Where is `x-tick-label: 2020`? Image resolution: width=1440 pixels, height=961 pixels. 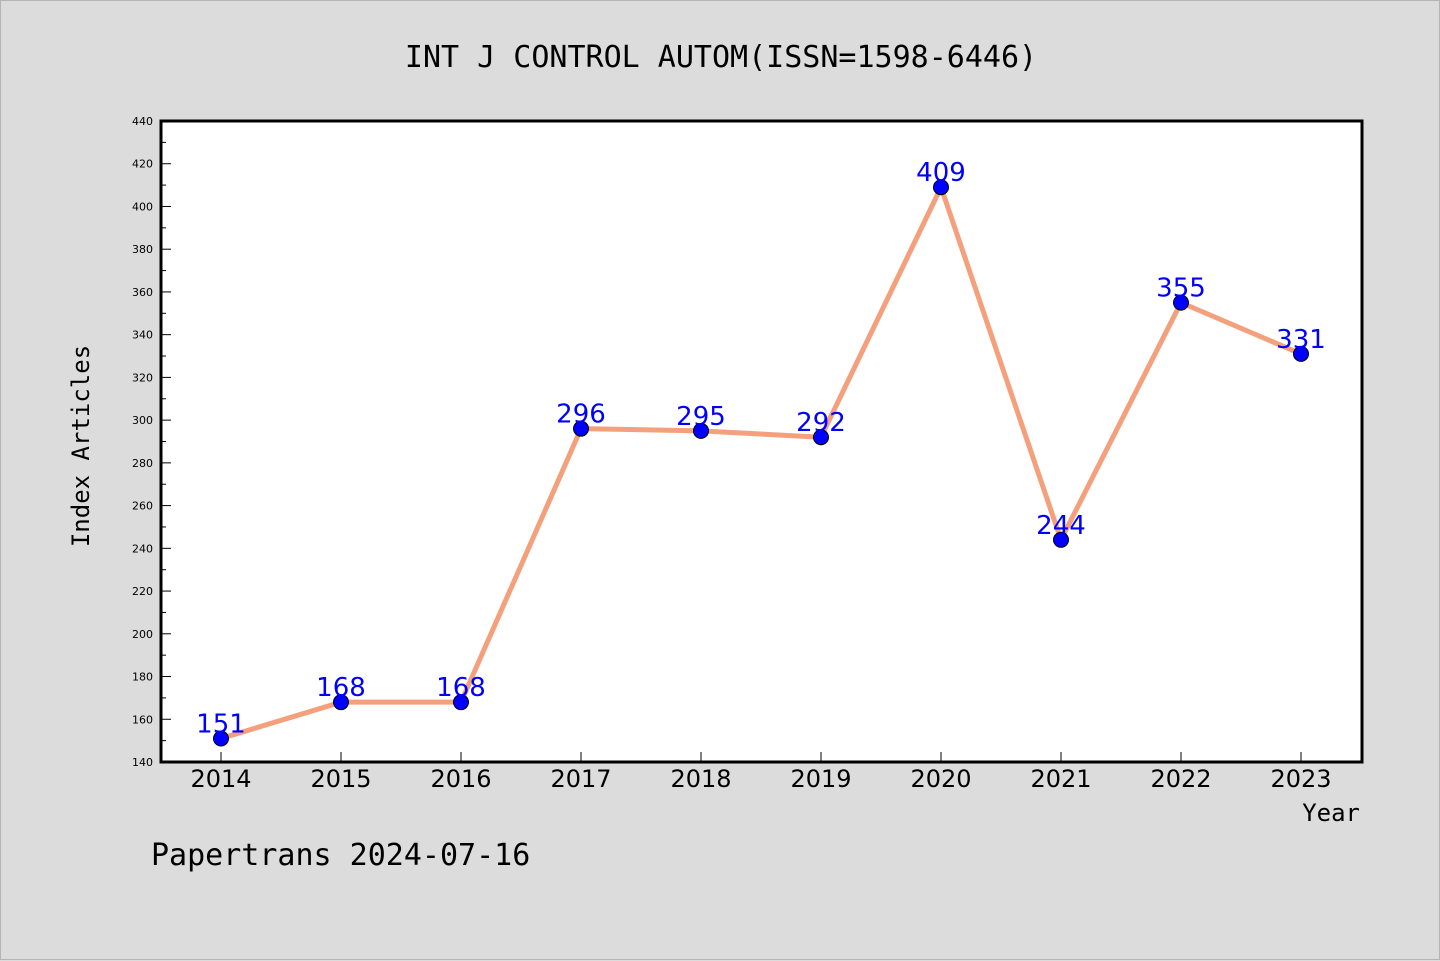
x-tick-label: 2020 is located at coordinates (940, 779).